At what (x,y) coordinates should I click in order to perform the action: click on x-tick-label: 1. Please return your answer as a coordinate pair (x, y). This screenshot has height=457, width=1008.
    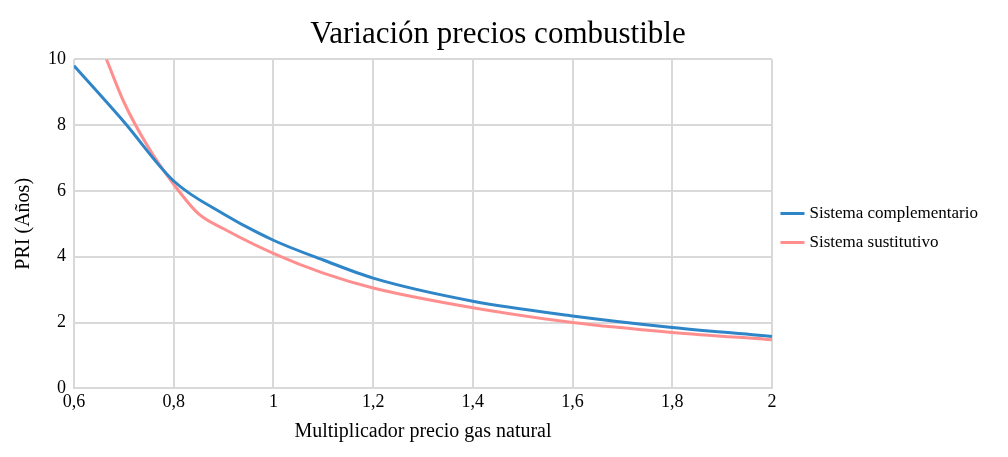
    Looking at the image, I should click on (273, 400).